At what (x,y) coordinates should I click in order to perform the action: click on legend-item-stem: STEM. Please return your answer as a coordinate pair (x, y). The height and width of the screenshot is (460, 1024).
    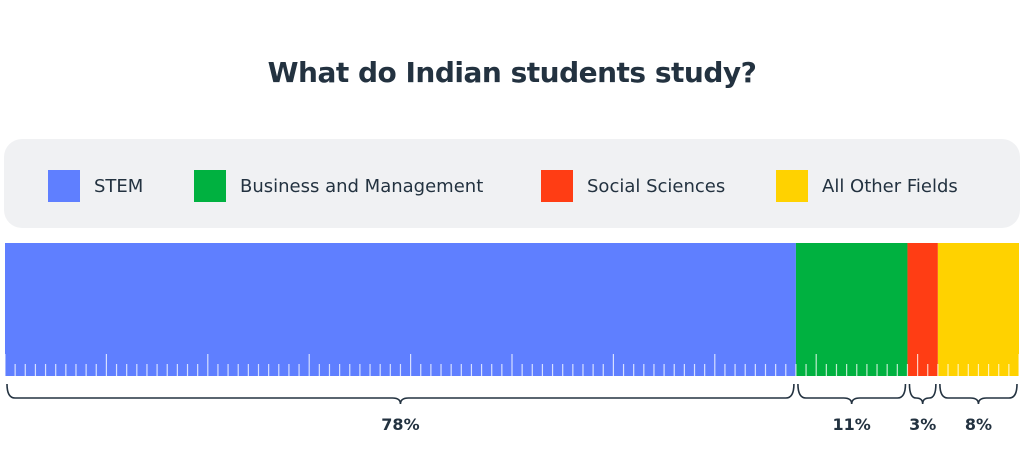
    Looking at the image, I should click on (95, 186).